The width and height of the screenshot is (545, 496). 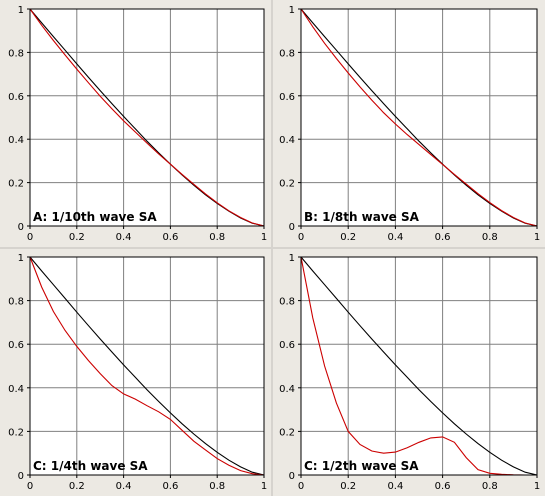 I want to click on panel-label: C: 1/2th wave SA, so click(x=361, y=466).